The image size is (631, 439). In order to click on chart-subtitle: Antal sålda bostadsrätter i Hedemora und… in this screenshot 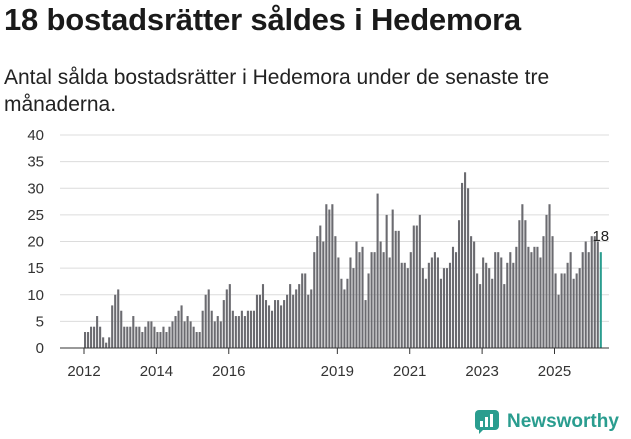, I will do `click(277, 91)`.